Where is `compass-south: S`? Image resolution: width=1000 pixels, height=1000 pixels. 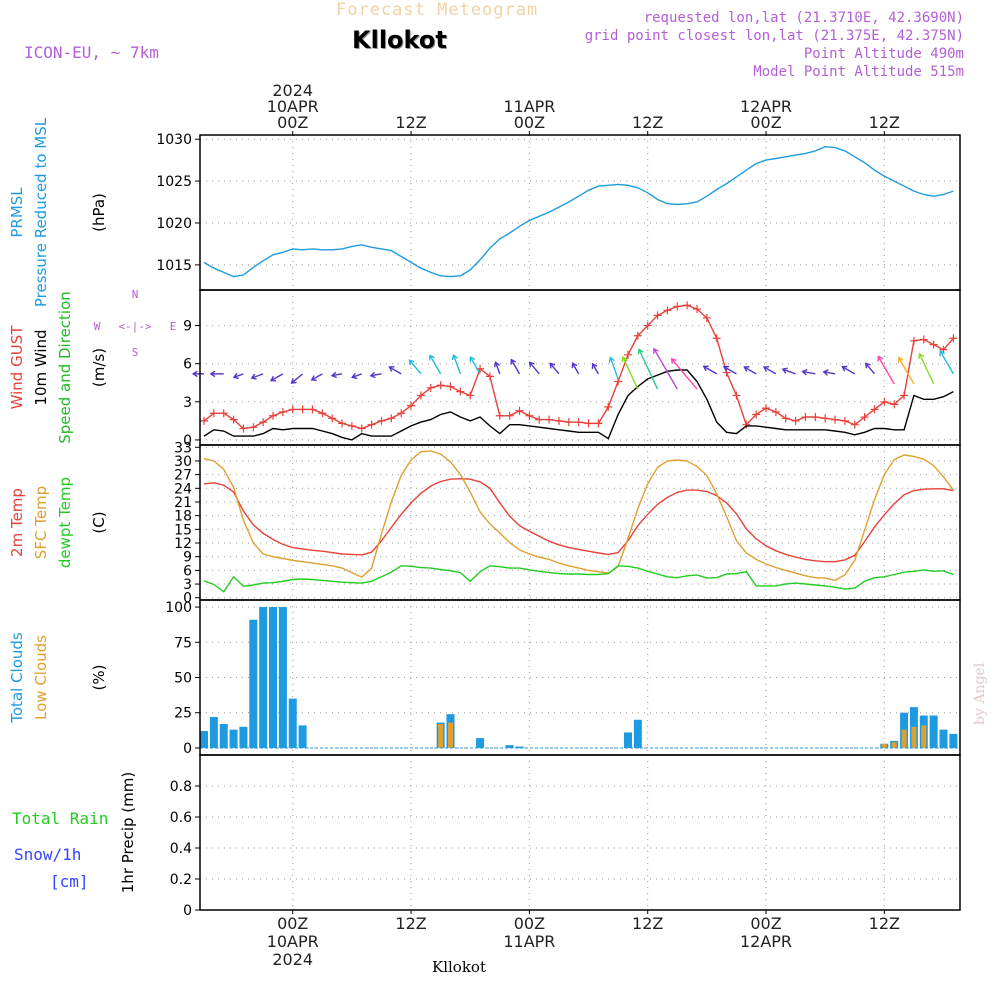
compass-south: S is located at coordinates (135, 352).